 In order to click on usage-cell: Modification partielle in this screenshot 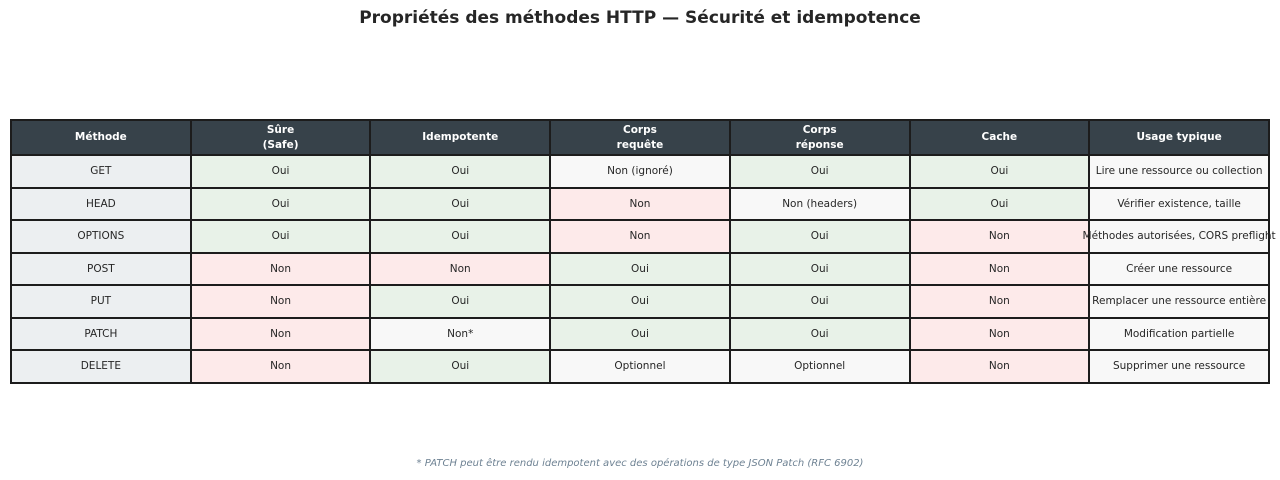, I will do `click(1179, 333)`.